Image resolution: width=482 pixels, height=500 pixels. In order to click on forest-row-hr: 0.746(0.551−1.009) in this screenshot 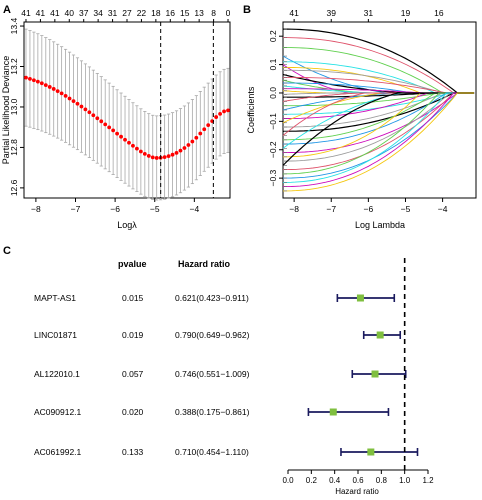, I will do `click(212, 374)`.